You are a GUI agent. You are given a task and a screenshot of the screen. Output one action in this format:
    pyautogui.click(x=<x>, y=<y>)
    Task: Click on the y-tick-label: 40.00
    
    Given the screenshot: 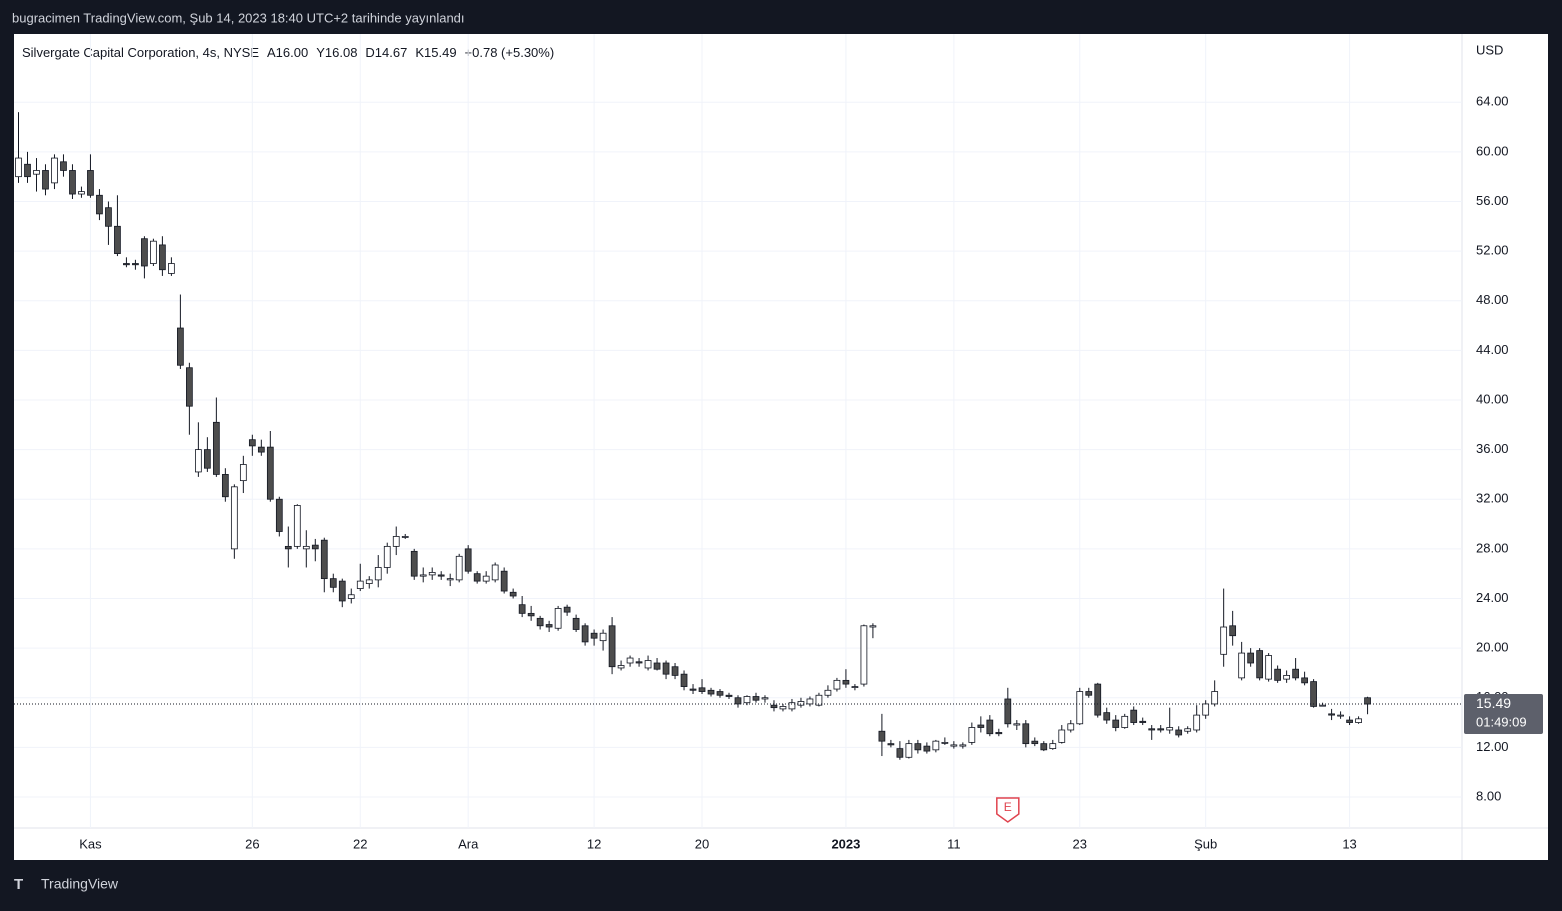 What is the action you would take?
    pyautogui.click(x=1492, y=398)
    